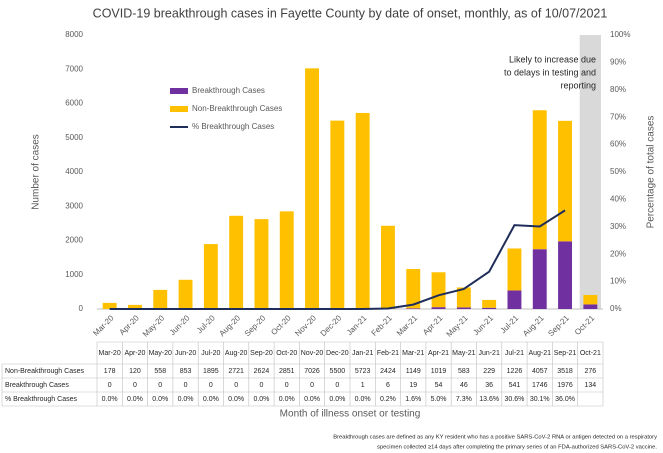  Describe the element at coordinates (287, 371) in the screenshot. I see `table-cell: 2851` at that location.